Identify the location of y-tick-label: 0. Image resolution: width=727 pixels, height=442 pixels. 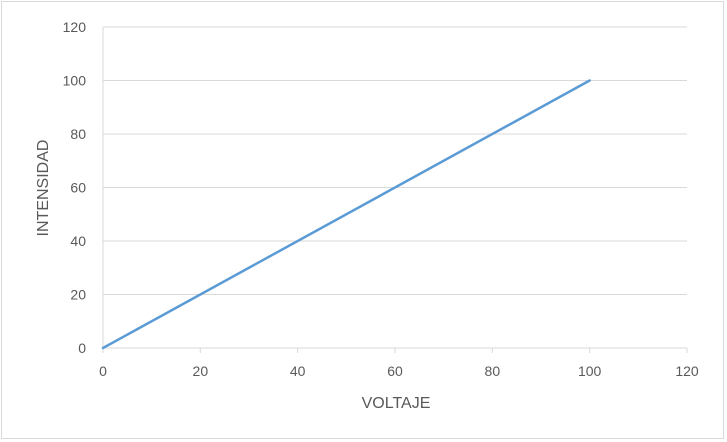
(82, 348).